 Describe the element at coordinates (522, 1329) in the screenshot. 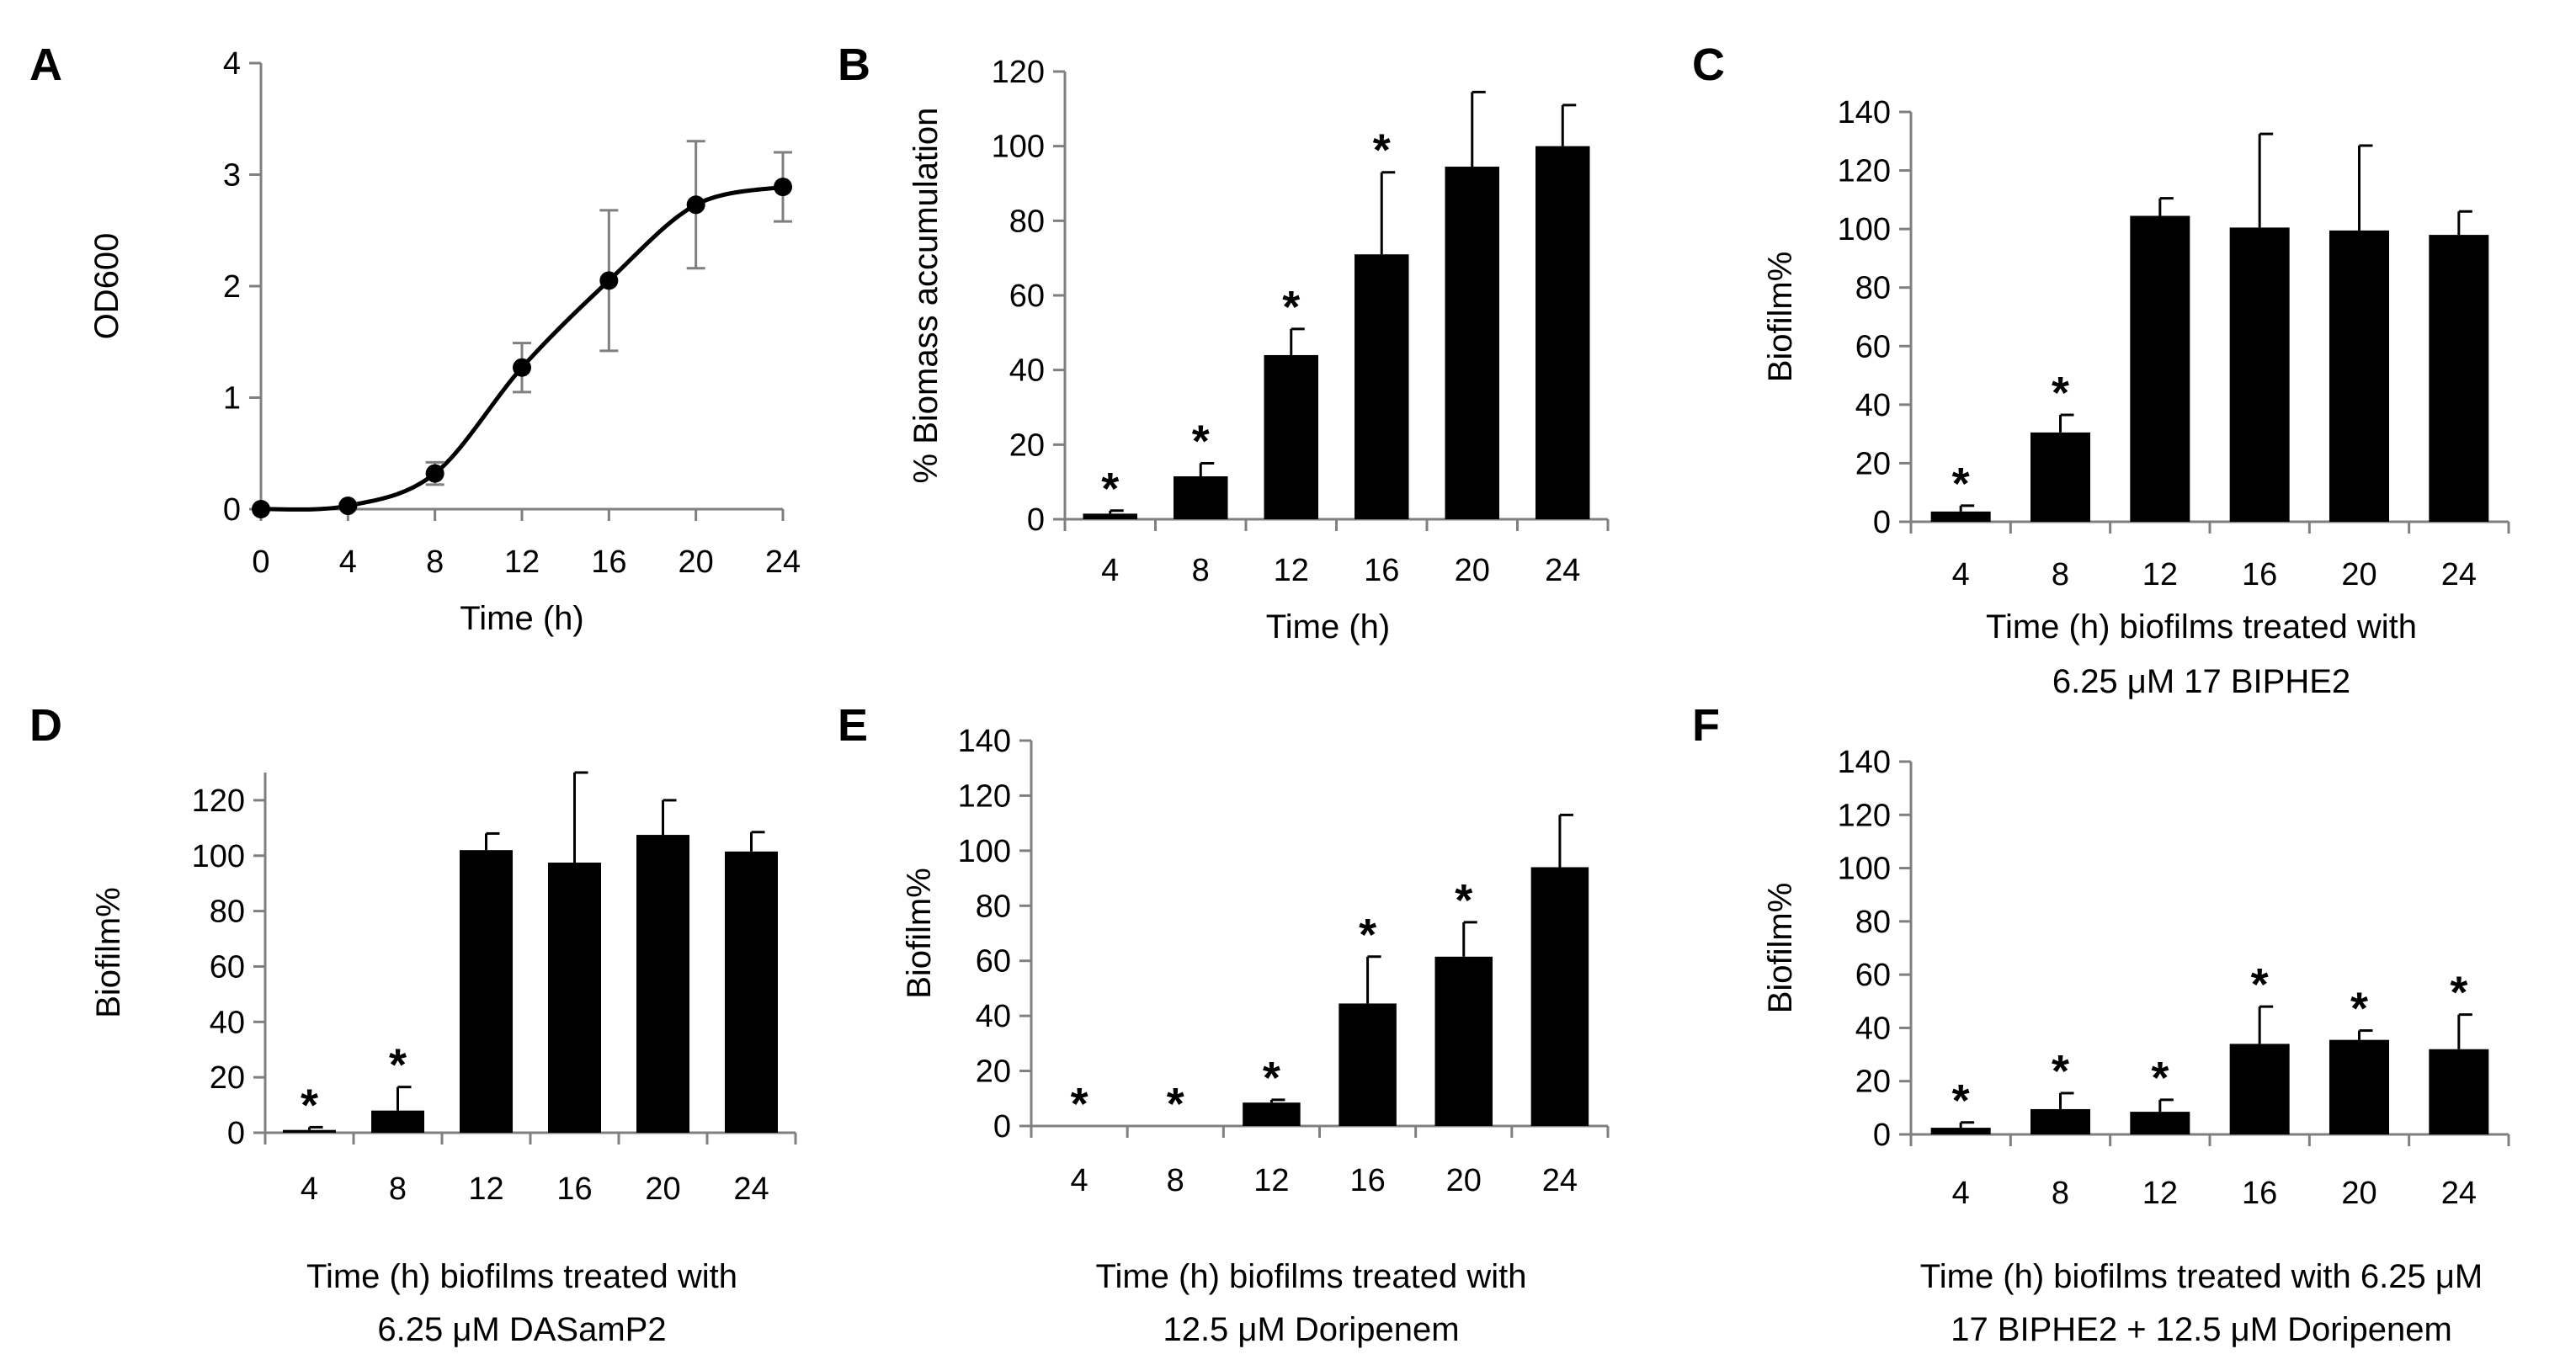

I see `x-axis-label: 6.25 μM DASamP2` at that location.